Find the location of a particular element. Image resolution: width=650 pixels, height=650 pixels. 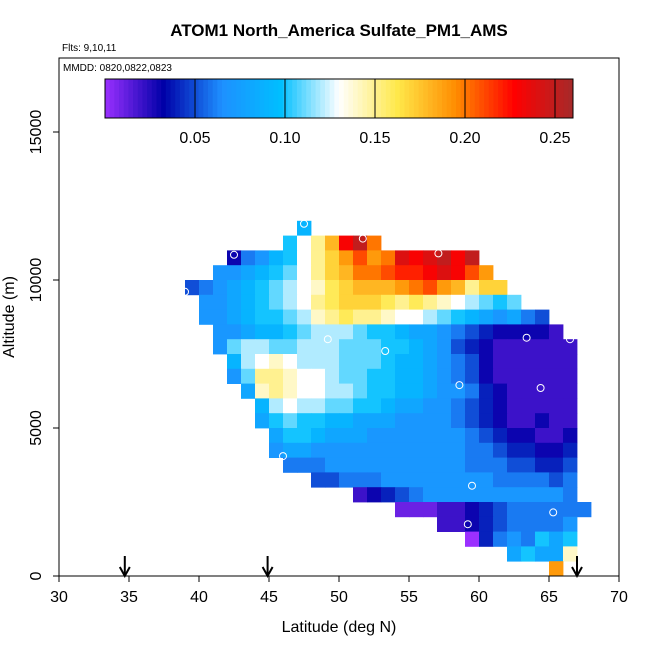

colorbar-tick-label: 0.05 is located at coordinates (194, 138).